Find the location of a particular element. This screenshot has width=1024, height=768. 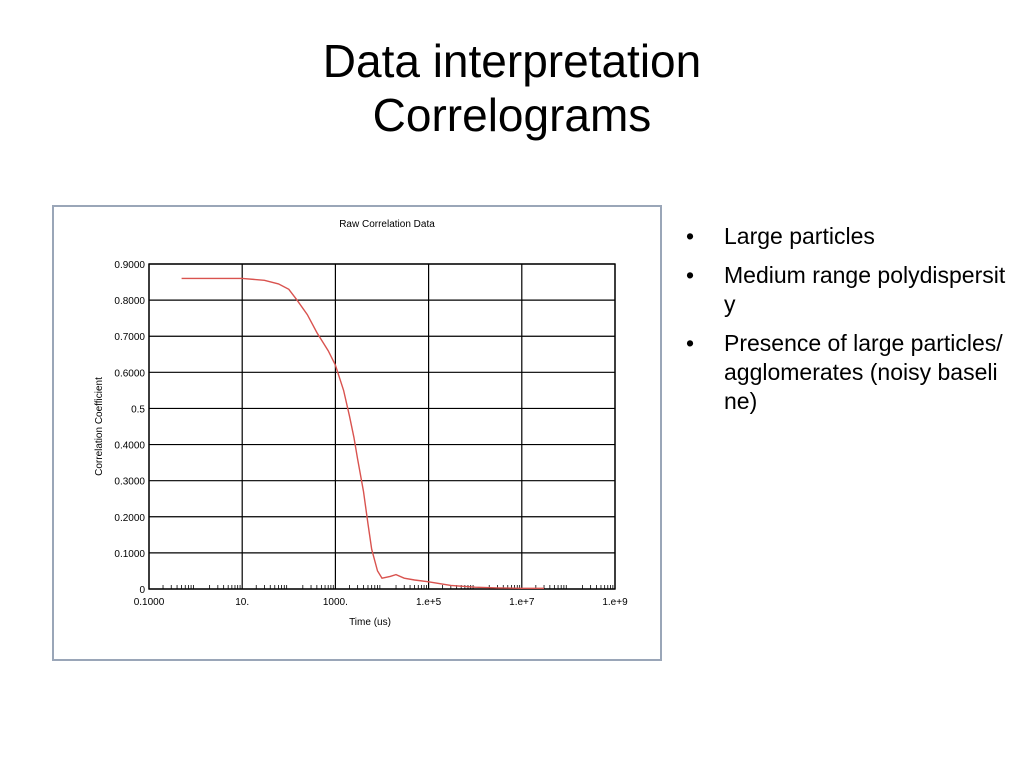

x-axis-label: Time (us) is located at coordinates (370, 622).